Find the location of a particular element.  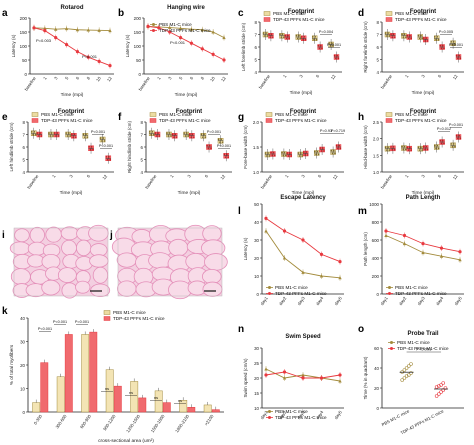

panel-j is located at coordinates (169, 262).